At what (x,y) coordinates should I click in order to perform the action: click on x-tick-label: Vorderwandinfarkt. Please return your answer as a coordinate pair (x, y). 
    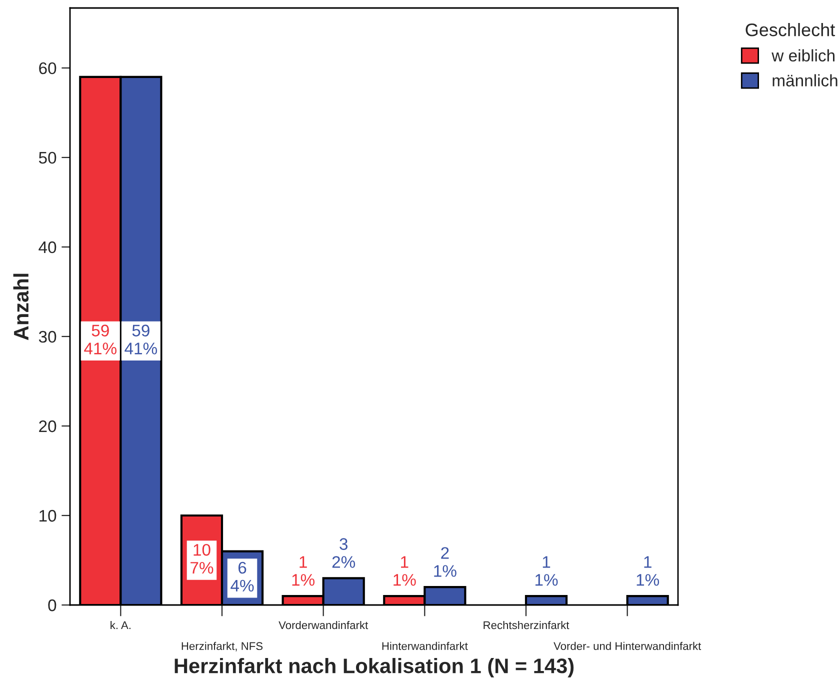
    Looking at the image, I should click on (323, 625).